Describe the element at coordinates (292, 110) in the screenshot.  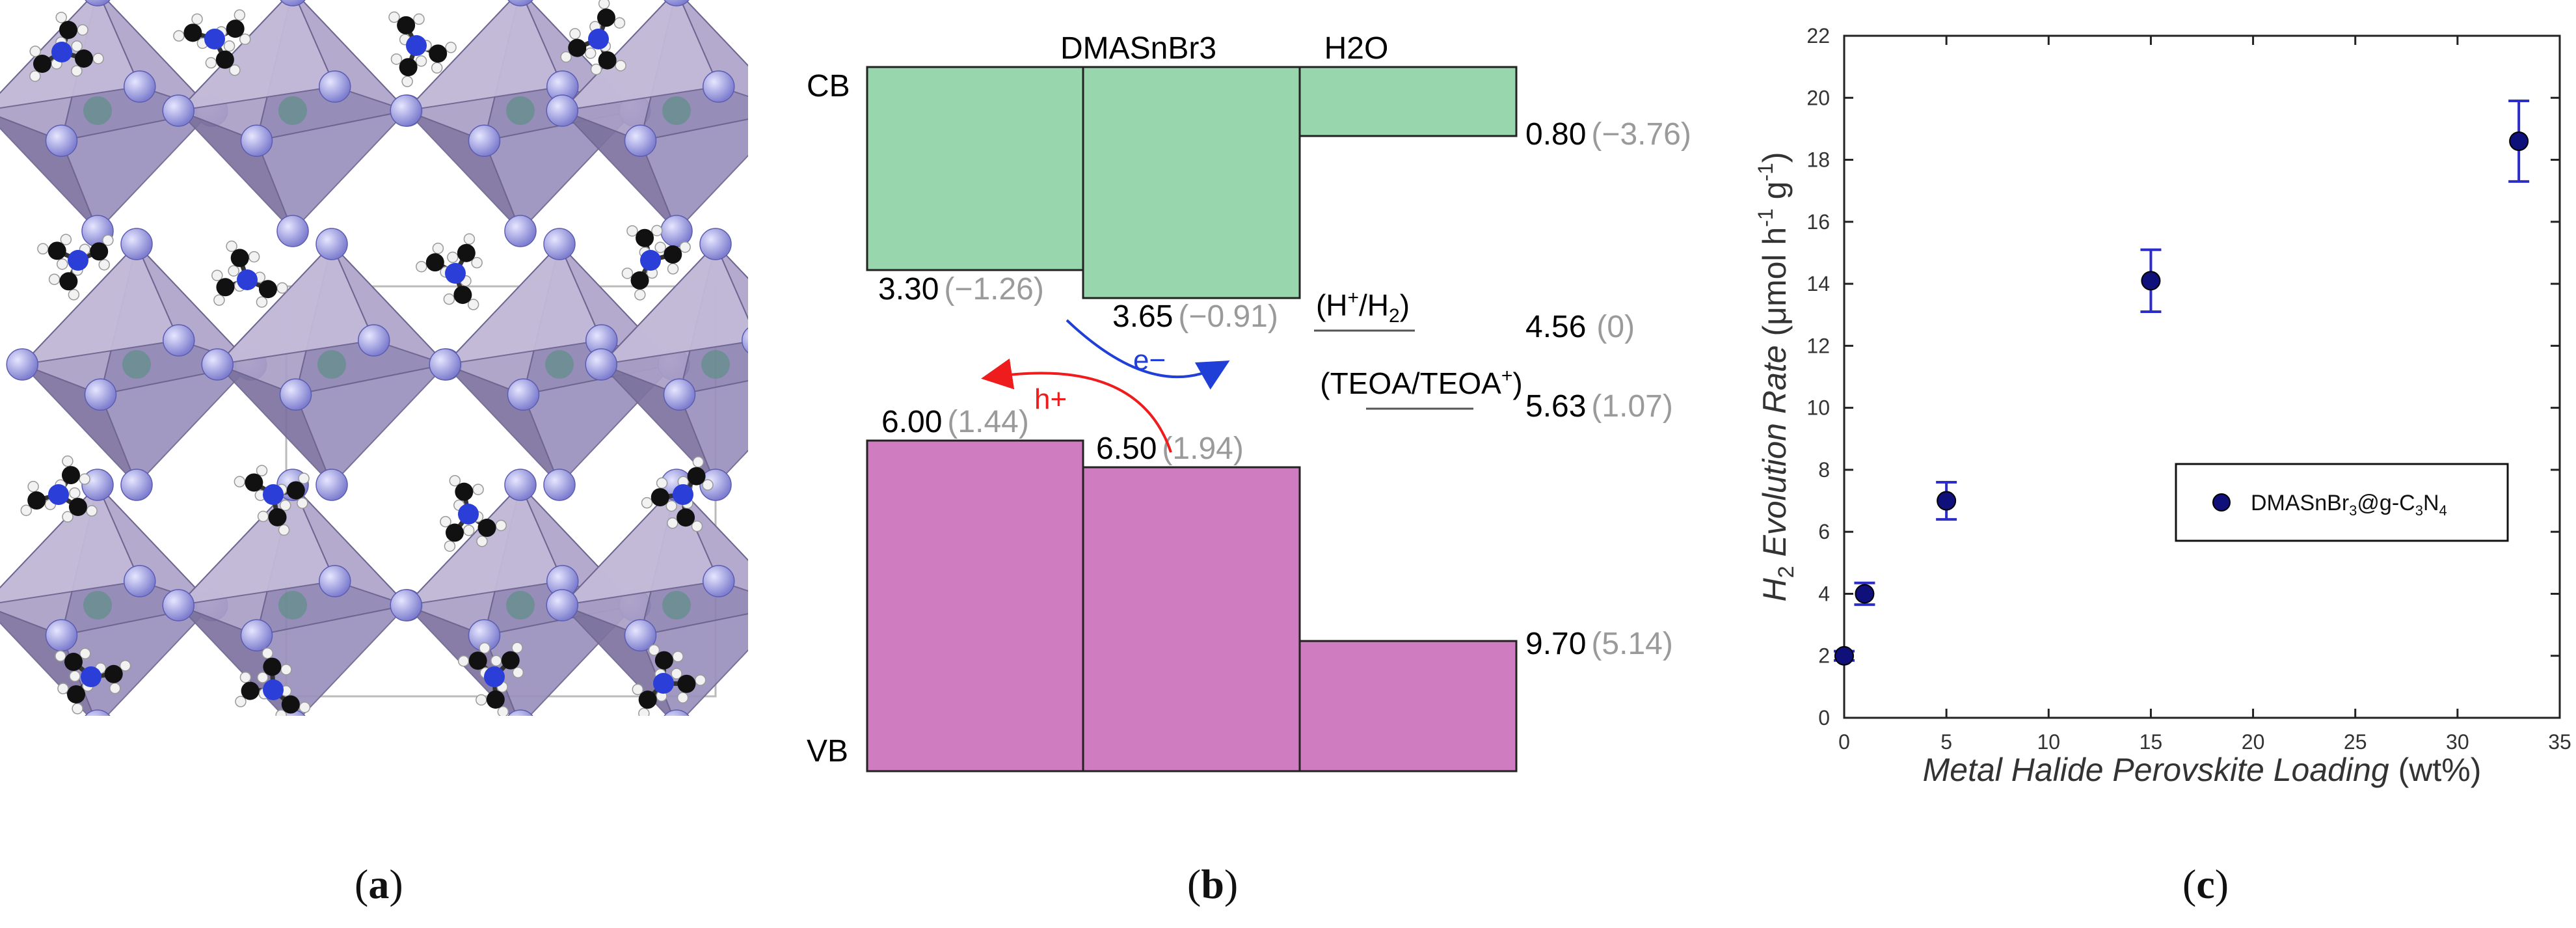
I see `tin-atom` at that location.